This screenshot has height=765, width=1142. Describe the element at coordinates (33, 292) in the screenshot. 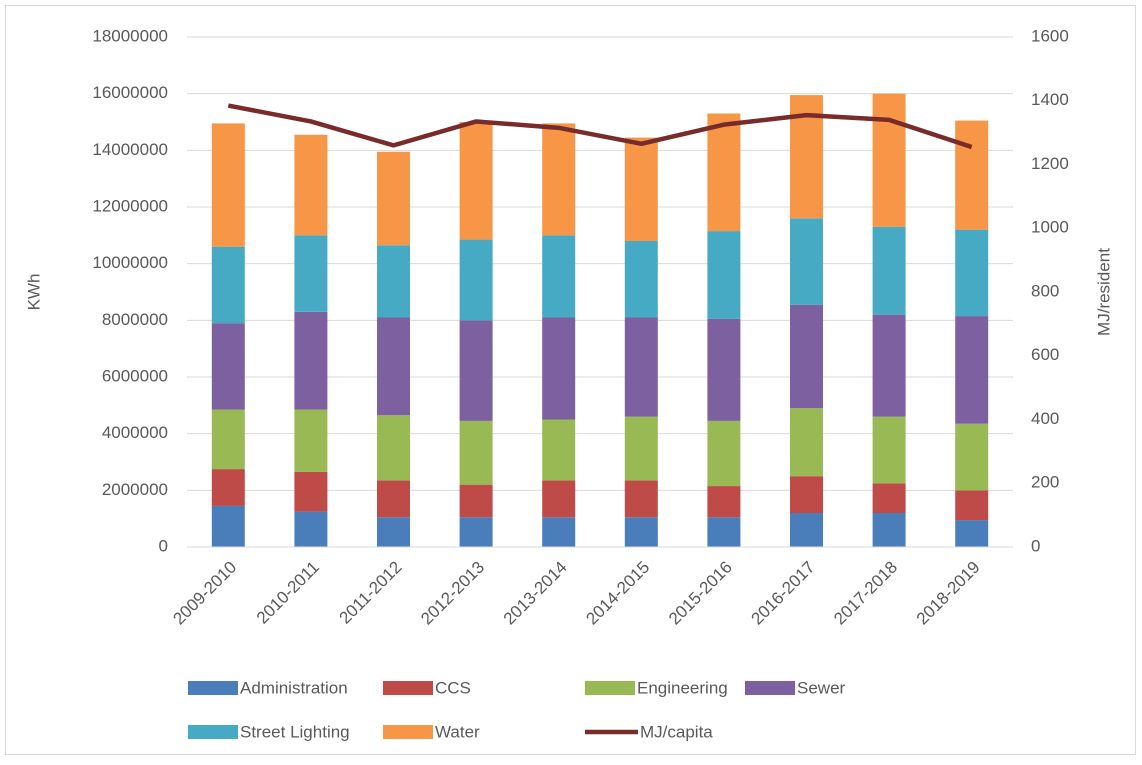

I see `y-axis-label: KWh` at that location.